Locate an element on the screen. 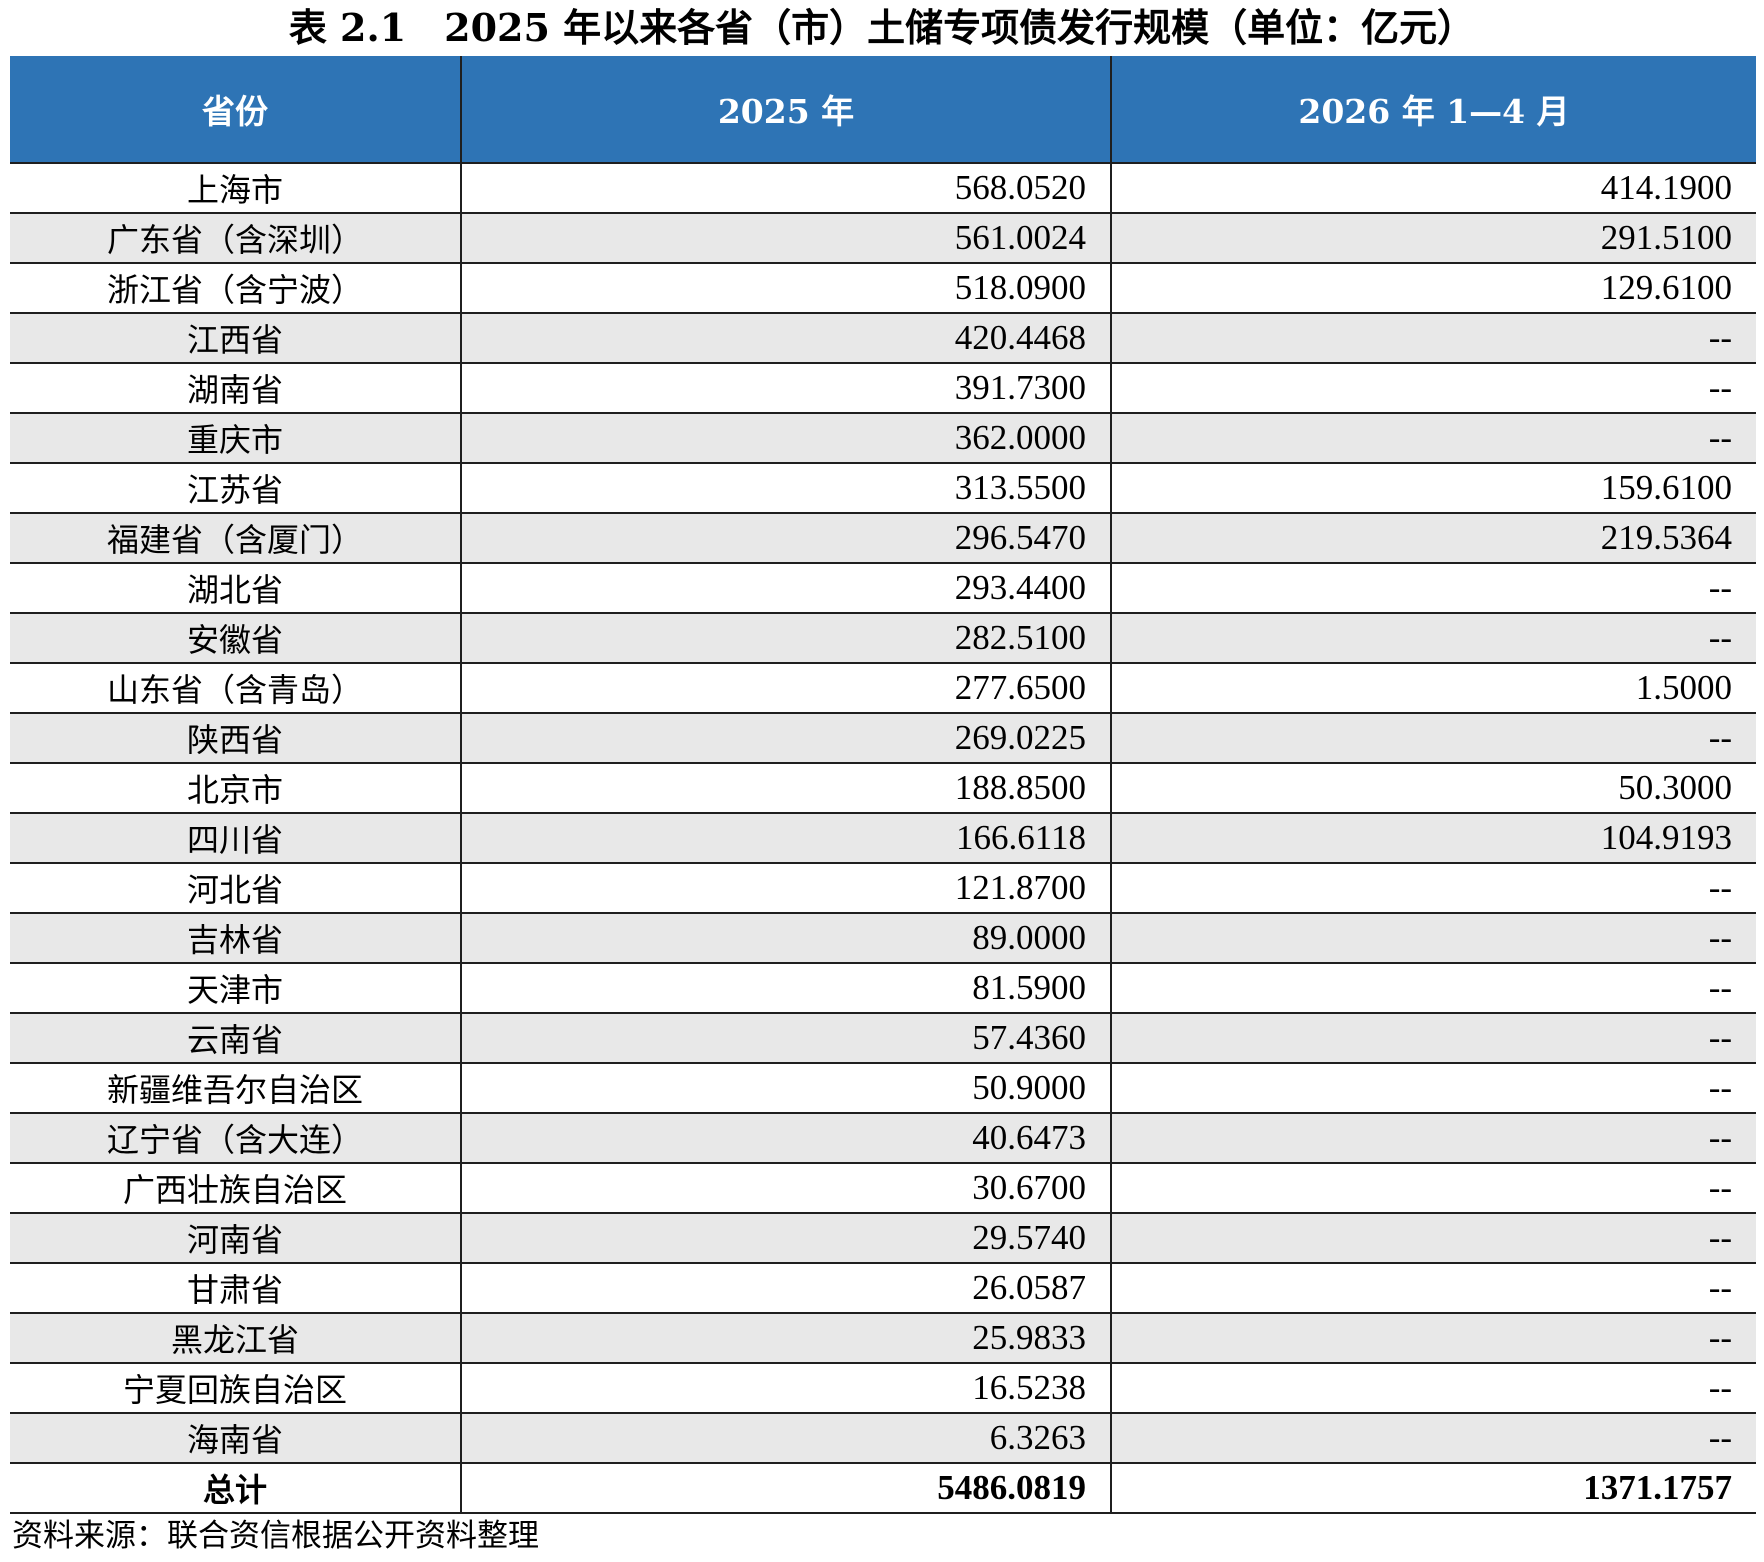 The height and width of the screenshot is (1562, 1764). value-2025-cell: 518.0900 is located at coordinates (786, 288).